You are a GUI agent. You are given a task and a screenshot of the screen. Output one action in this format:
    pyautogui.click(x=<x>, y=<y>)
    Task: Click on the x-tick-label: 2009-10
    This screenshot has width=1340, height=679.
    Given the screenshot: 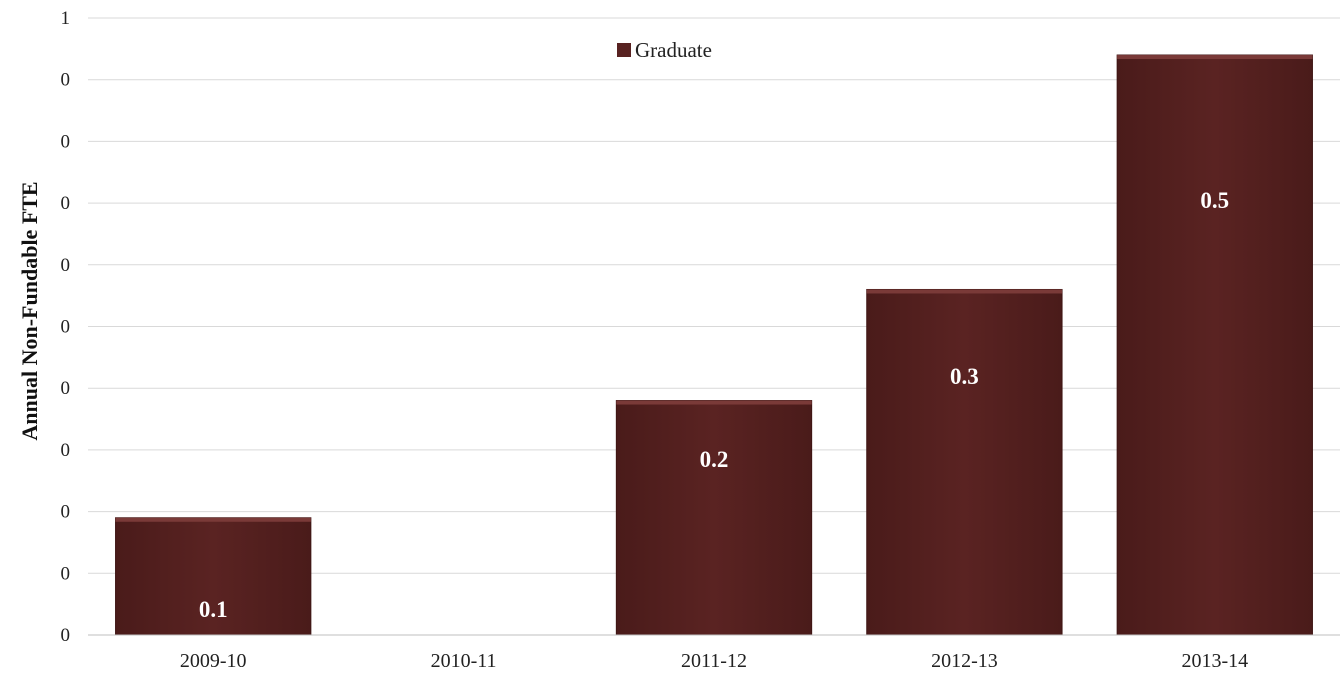 What is the action you would take?
    pyautogui.click(x=213, y=661)
    